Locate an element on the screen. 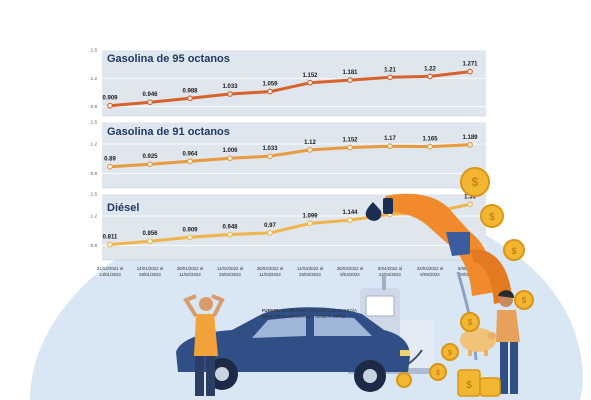 This screenshot has width=591, height=400. coin-icon: $ $ $ $ $ $ $ $ is located at coordinates (465, 282).